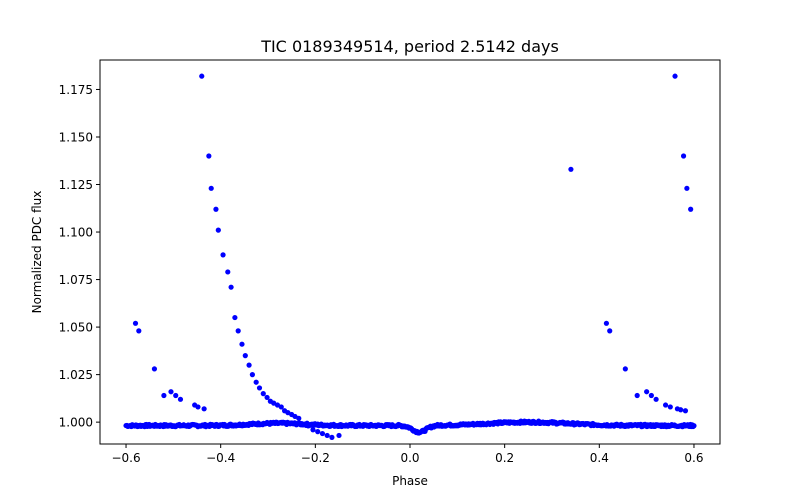 The width and height of the screenshot is (800, 500). What do you see at coordinates (599, 458) in the screenshot?
I see `x-tick-label: 0.4` at bounding box center [599, 458].